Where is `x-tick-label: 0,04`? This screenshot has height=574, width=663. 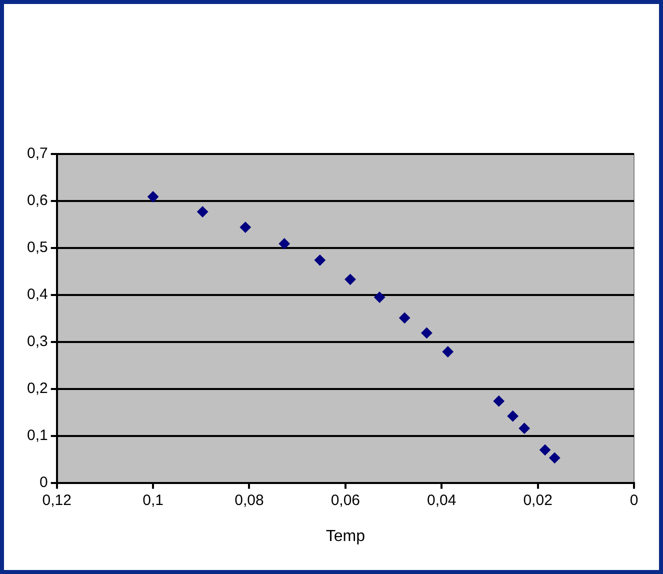 x-tick-label: 0,04 is located at coordinates (441, 500).